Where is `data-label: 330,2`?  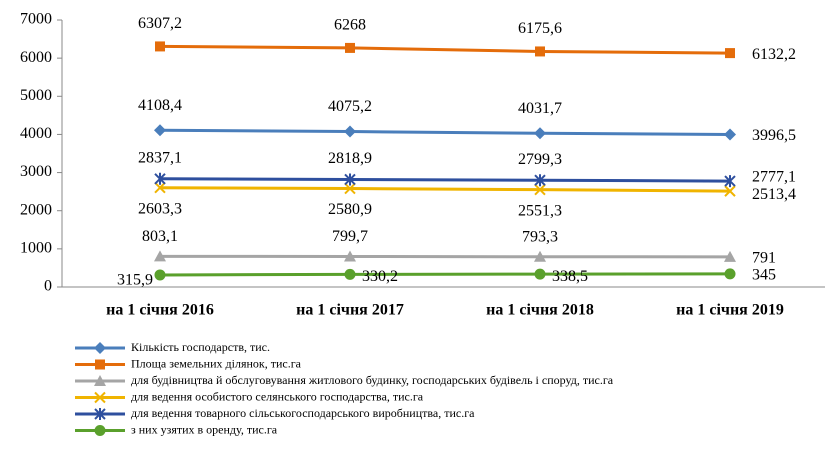 data-label: 330,2 is located at coordinates (380, 276).